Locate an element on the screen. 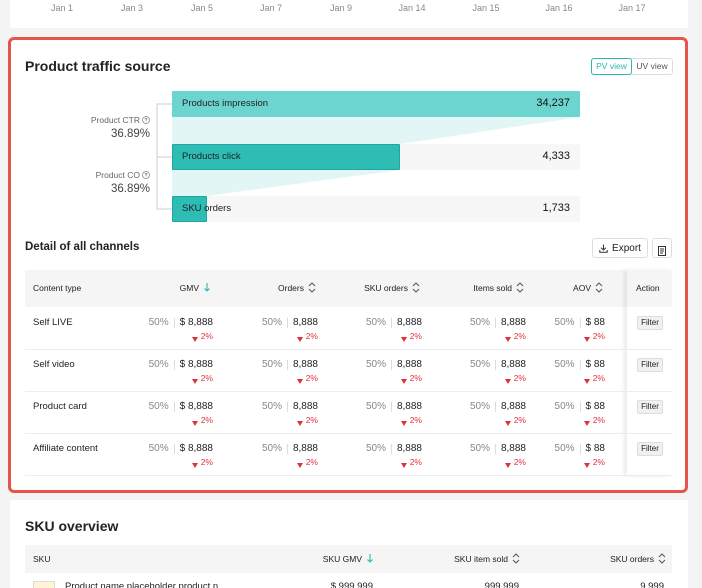 The height and width of the screenshot is (588, 702). column-header-text: GMV is located at coordinates (189, 287).